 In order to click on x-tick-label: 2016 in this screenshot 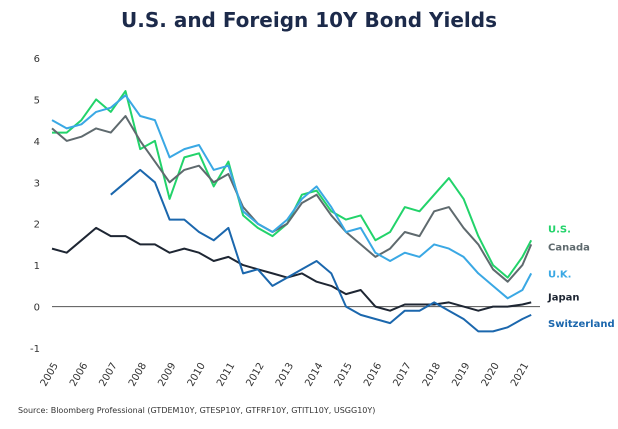, I will do `click(373, 375)`.